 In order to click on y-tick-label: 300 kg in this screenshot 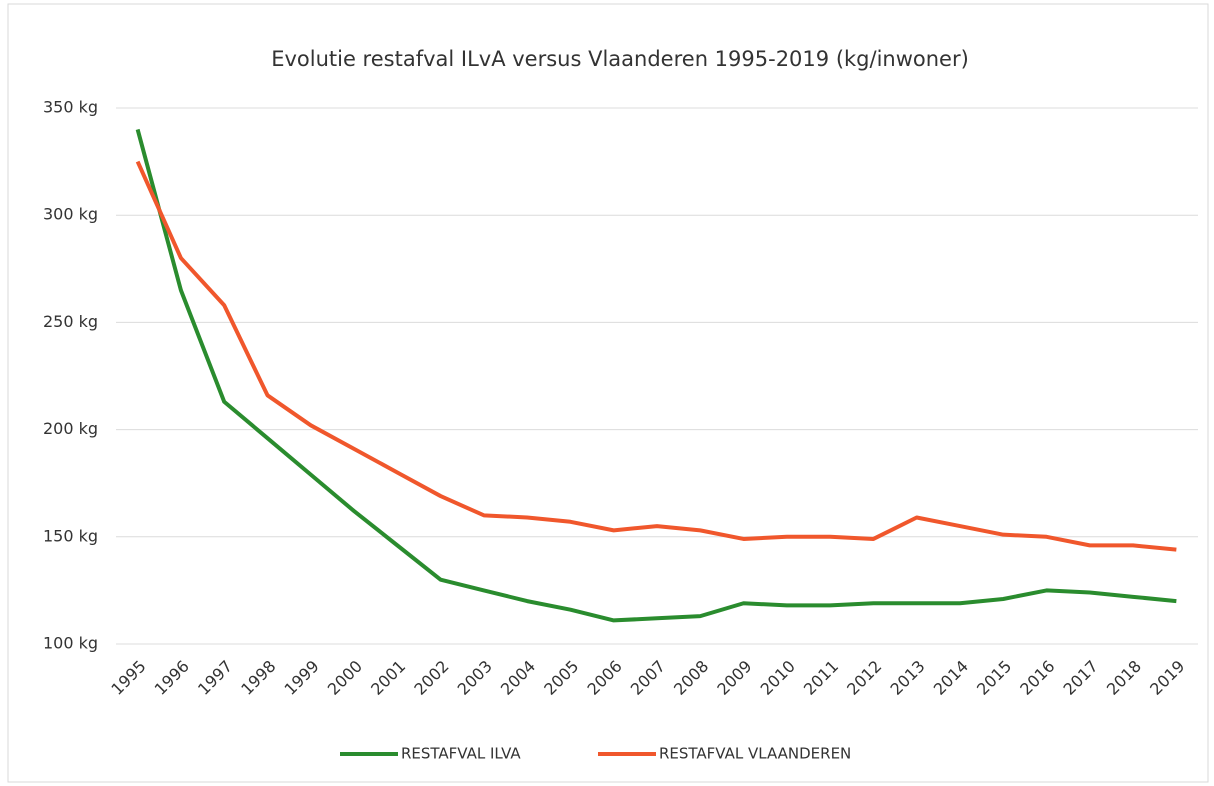, I will do `click(70, 214)`.